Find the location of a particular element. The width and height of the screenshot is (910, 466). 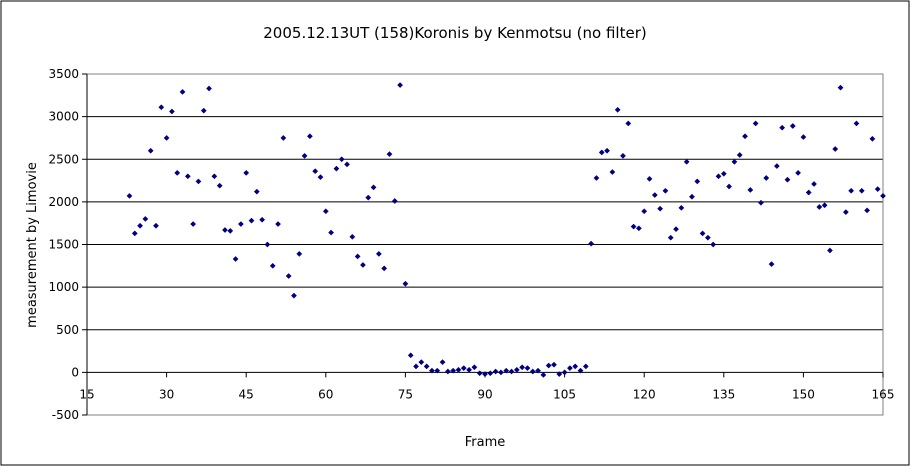

y-tick-label: 2000 is located at coordinates (63, 202).